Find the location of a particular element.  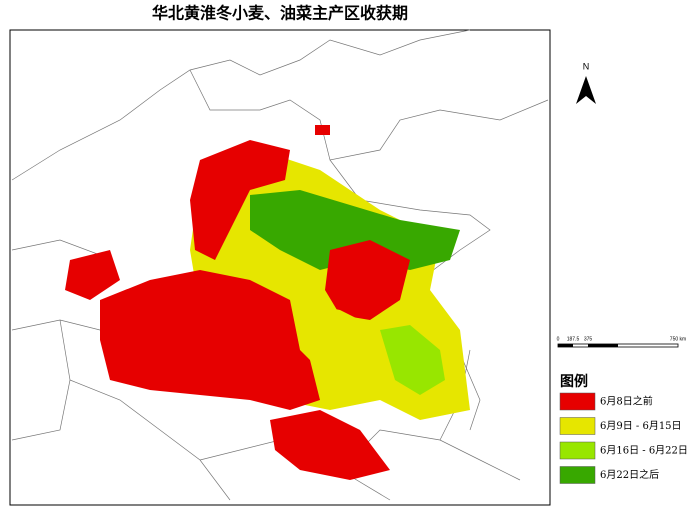

scale-bar: 0 187.5 375 750 km is located at coordinates (621, 342).